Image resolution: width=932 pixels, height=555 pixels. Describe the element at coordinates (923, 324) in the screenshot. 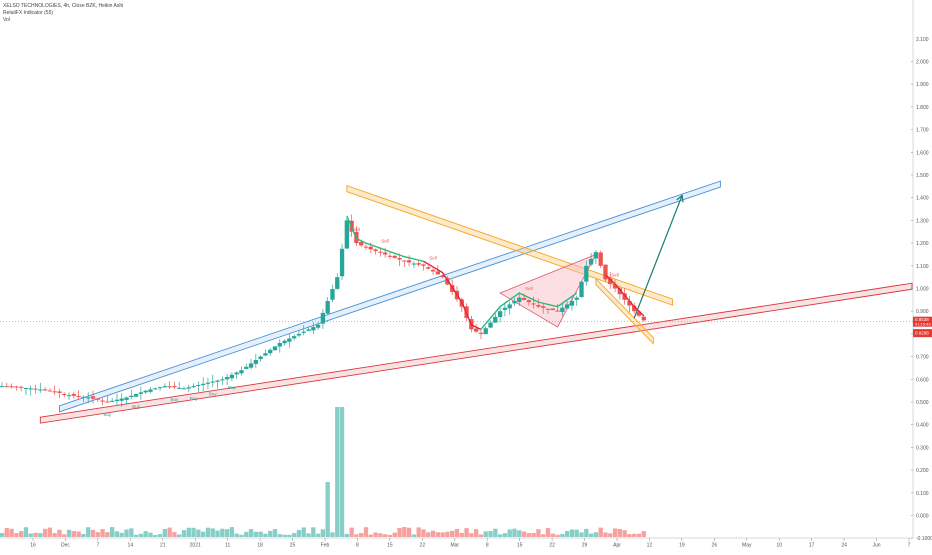

I see `last-price-countdown: 01:15:43` at that location.